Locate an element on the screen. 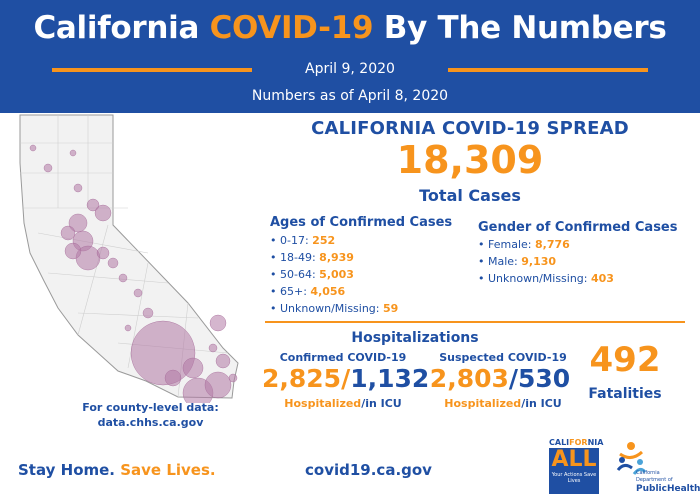 This screenshot has height=503, width=700. list-item: • 18-49: 8,939 is located at coordinates (312, 257).